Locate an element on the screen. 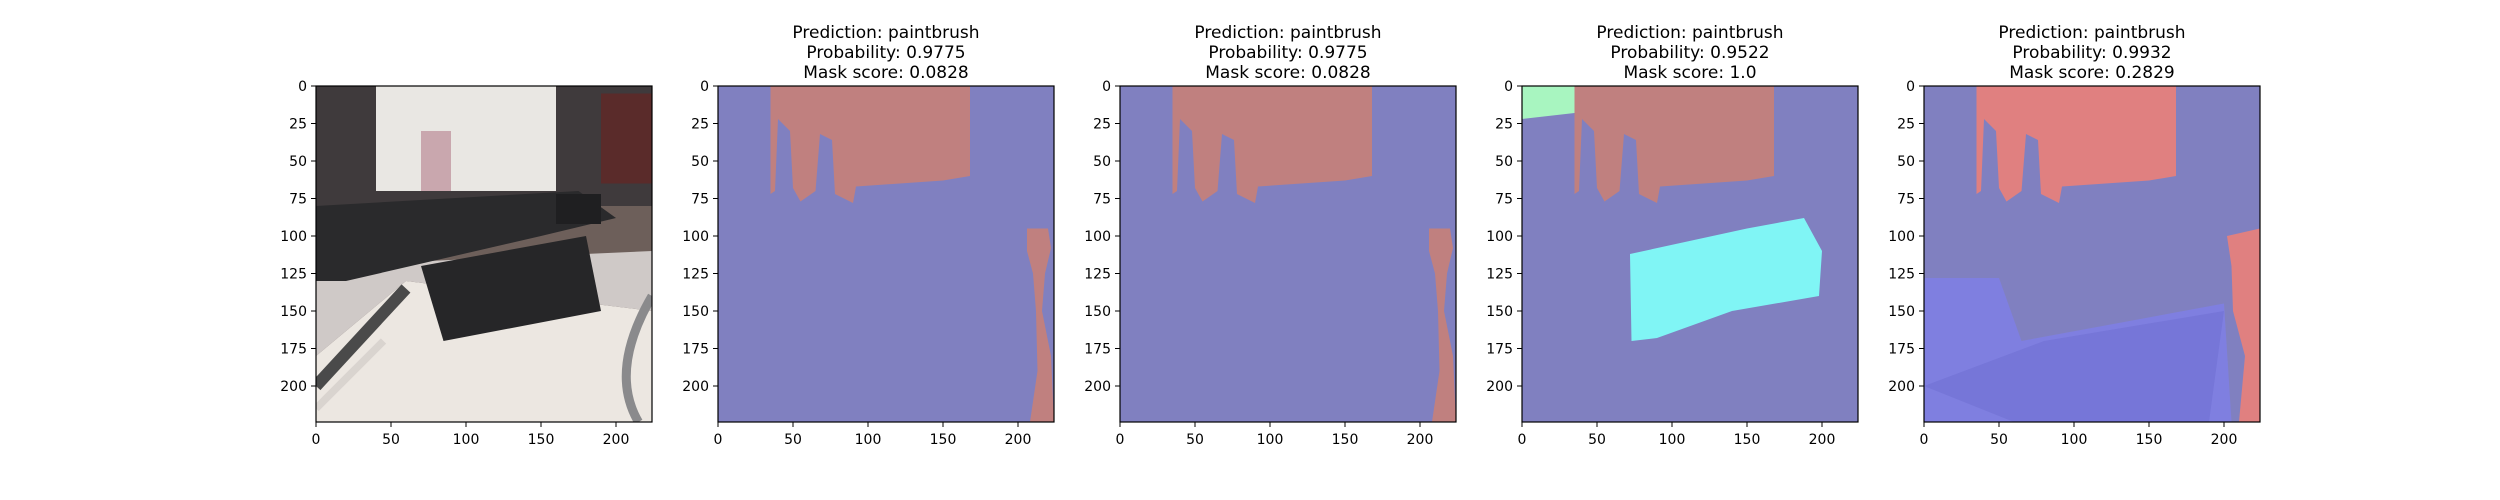  photo-paper is located at coordinates (466, 138).